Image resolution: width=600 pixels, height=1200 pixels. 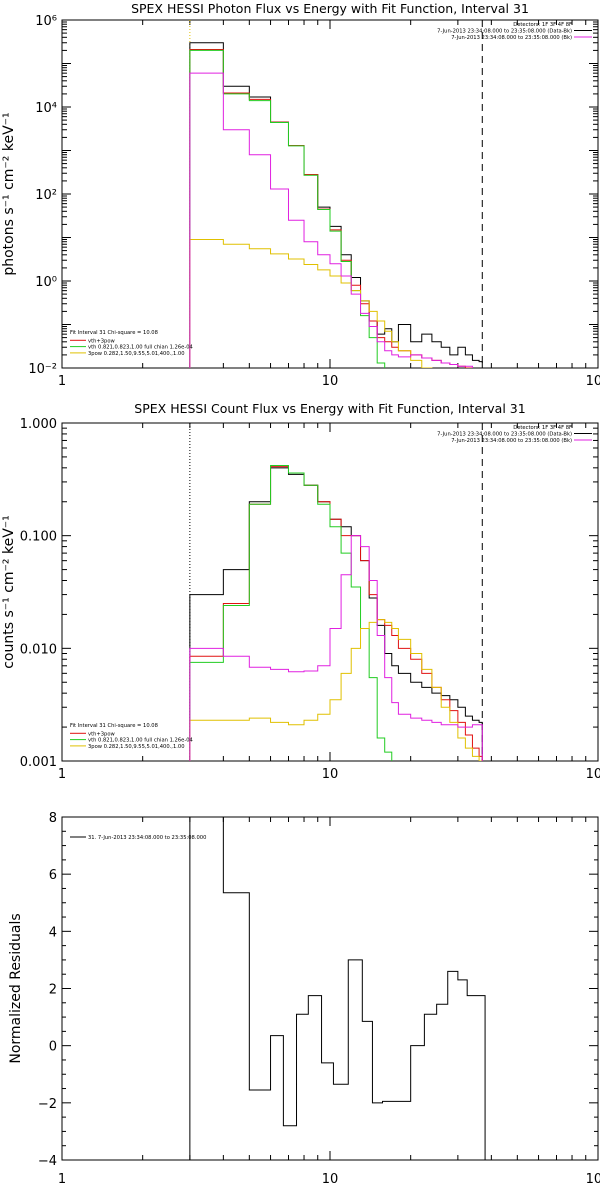 I want to click on y-tick-label: 0, so click(x=53, y=1047).